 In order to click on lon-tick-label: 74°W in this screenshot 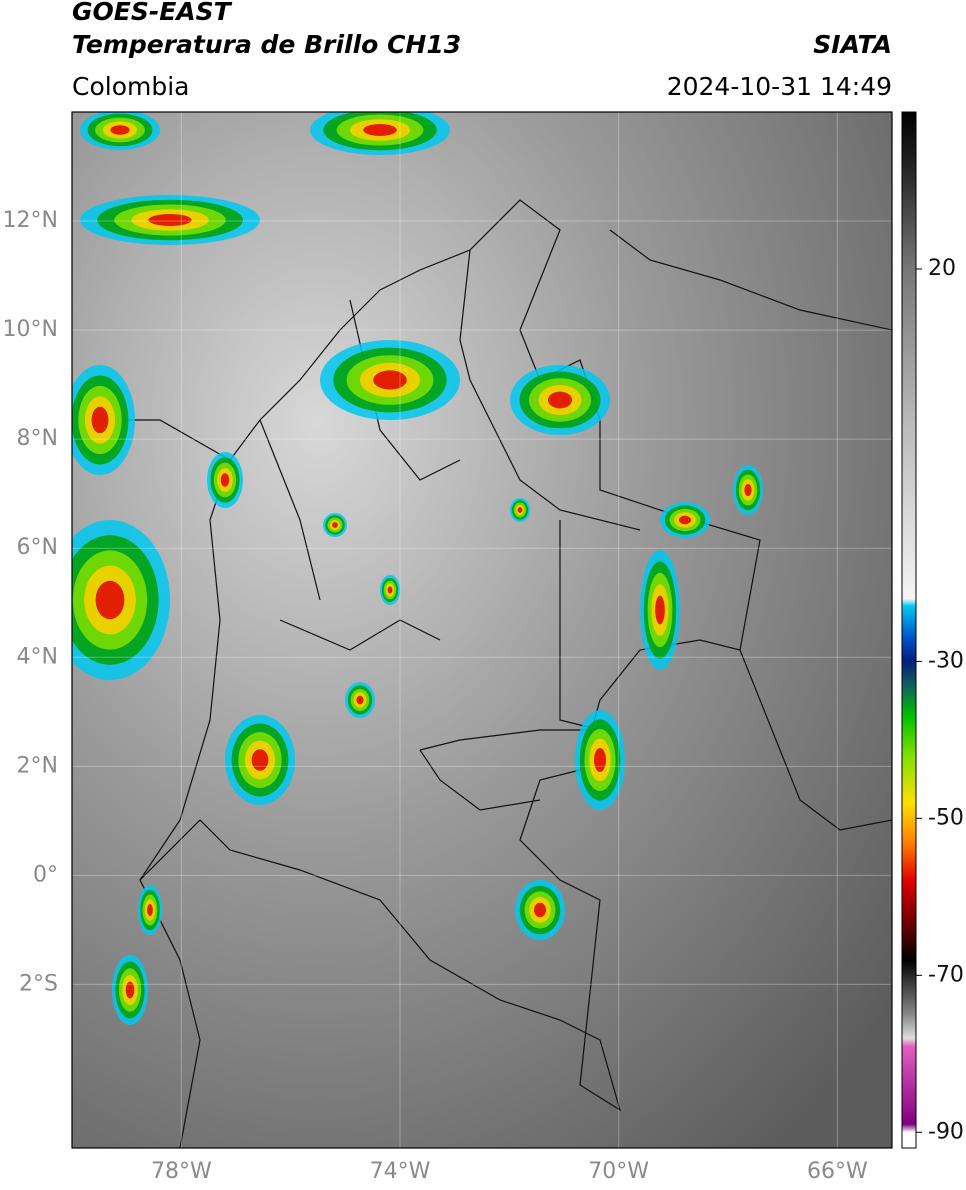, I will do `click(400, 1171)`.